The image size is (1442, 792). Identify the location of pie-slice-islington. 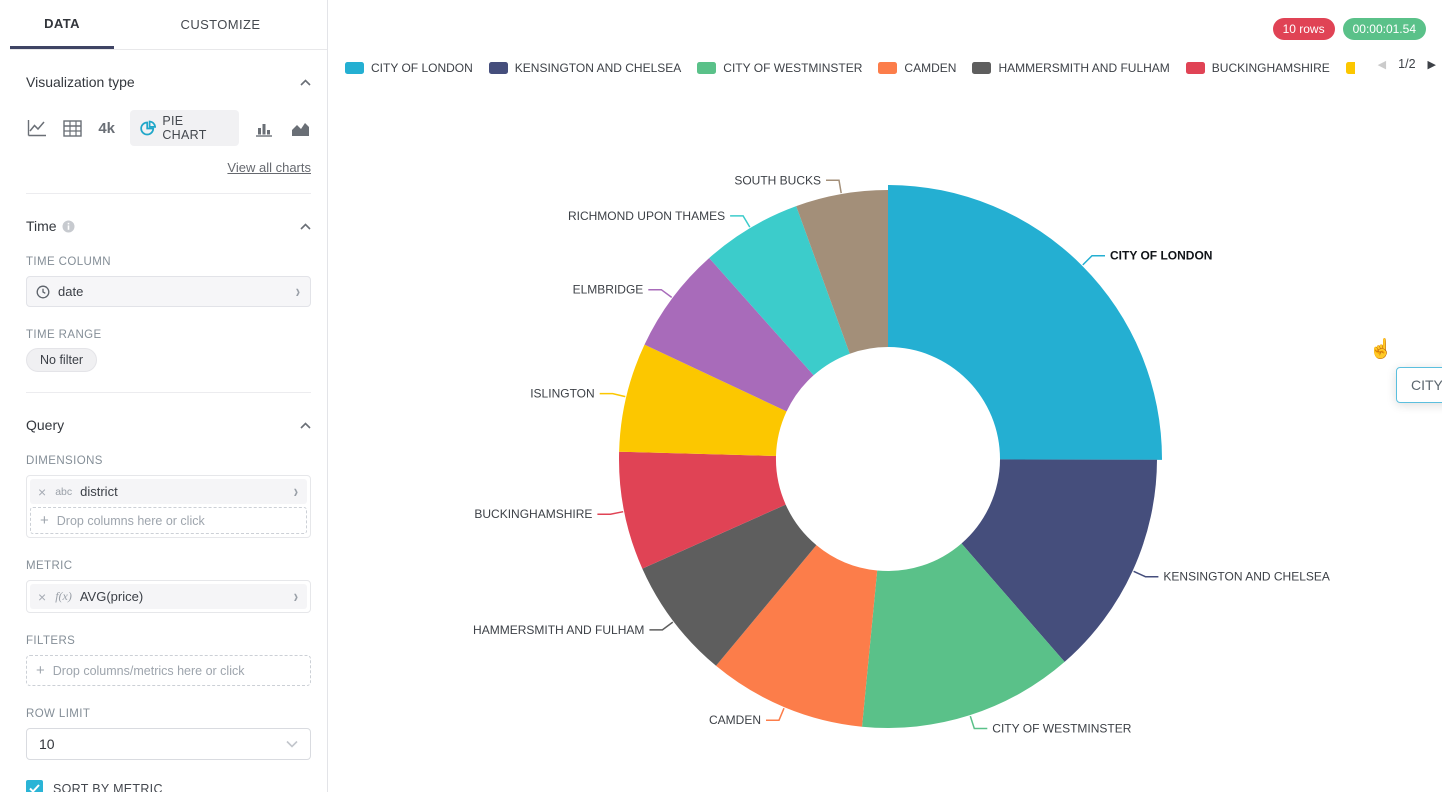
(703, 400).